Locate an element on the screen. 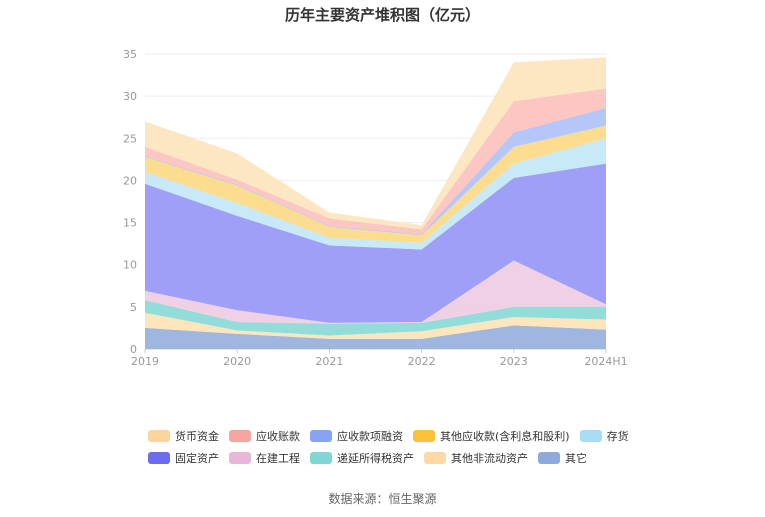 This screenshot has height=517, width=765. legend-item: 其它 is located at coordinates (562, 458).